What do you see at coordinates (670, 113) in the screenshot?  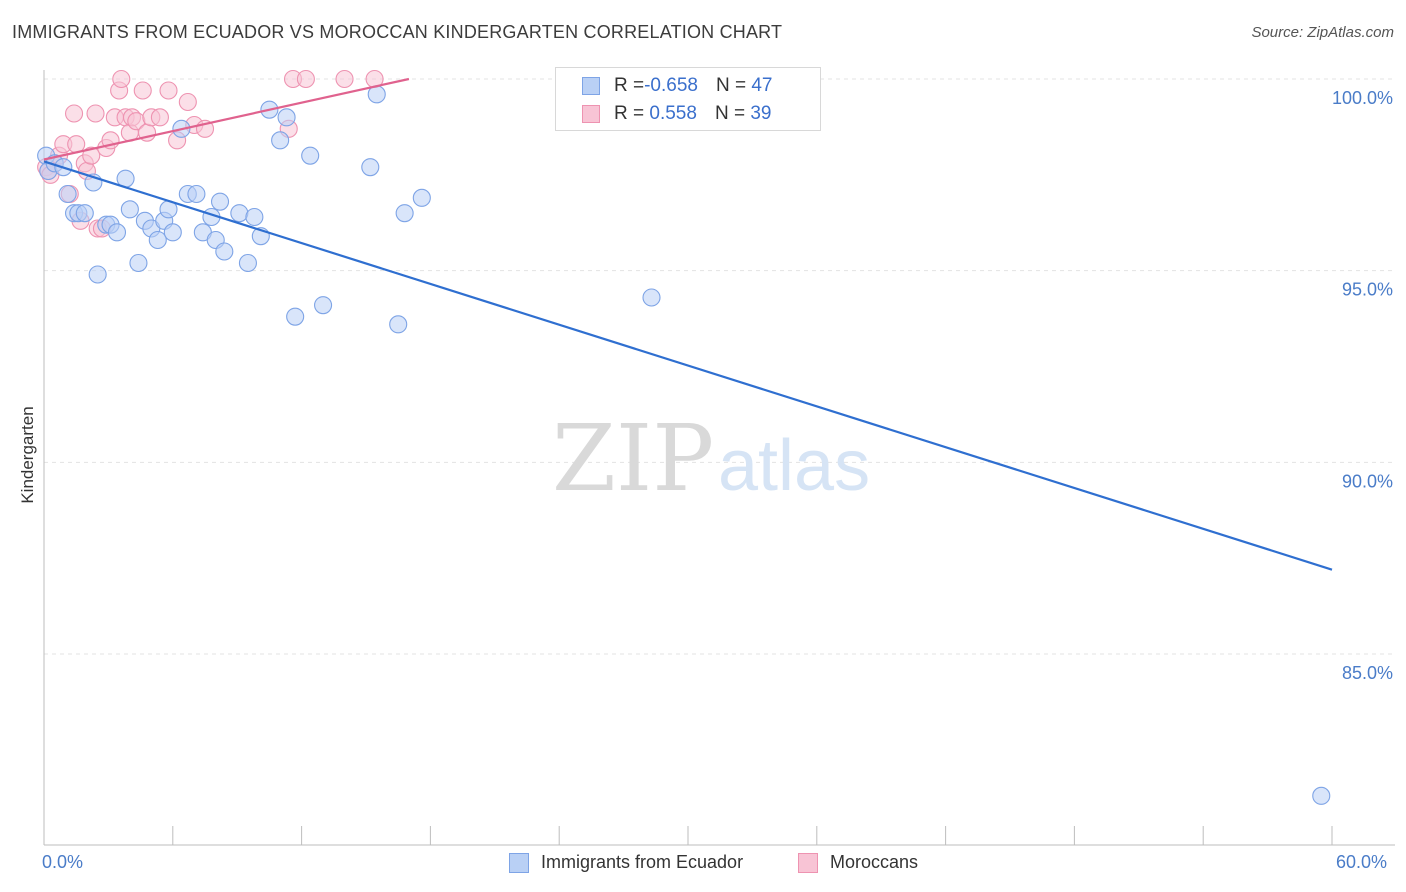 I see `legend-r-value: 0.558` at bounding box center [670, 113].